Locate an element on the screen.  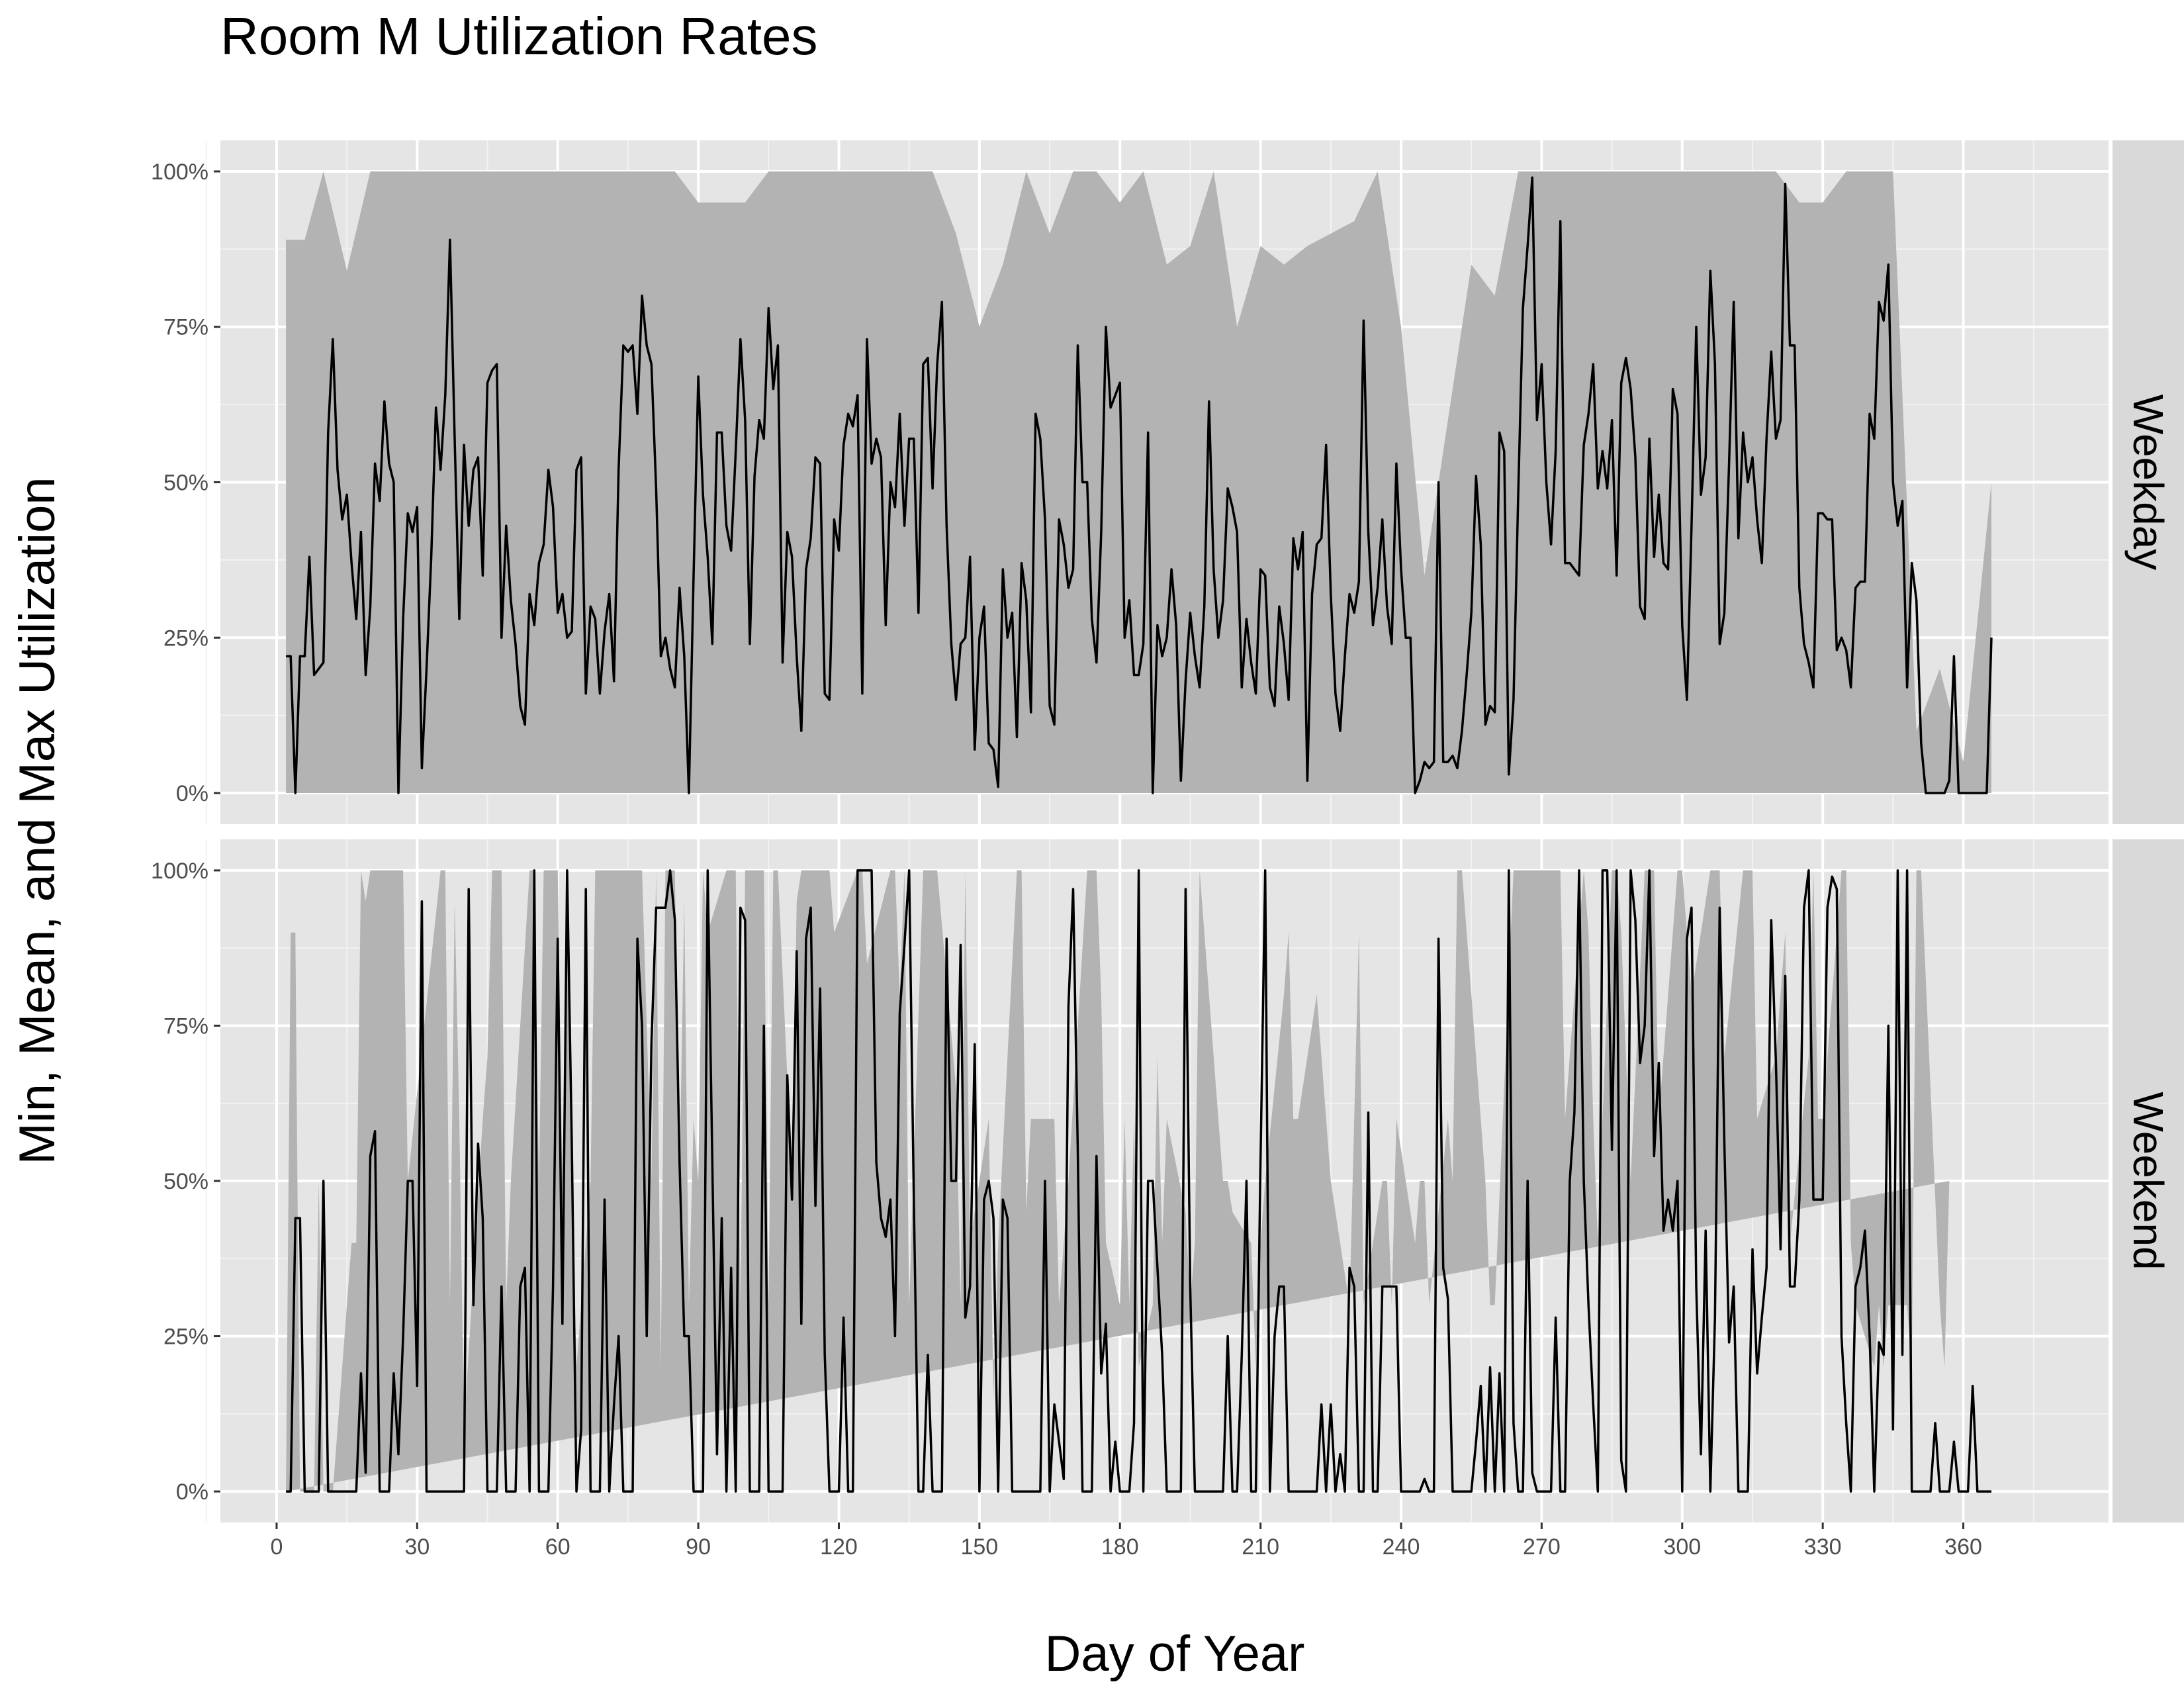
x-tick-label: 330 is located at coordinates (1823, 1547).